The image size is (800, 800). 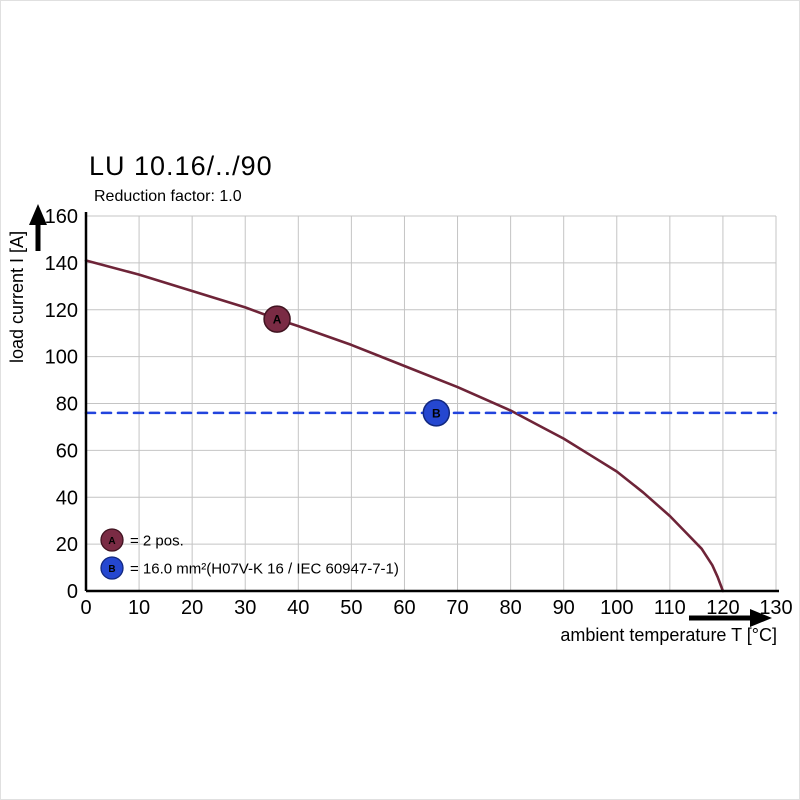 I want to click on legend-text-B: = 16.0 mm²(H07V-K 16 / IEC 60947-7-1), so click(x=264, y=569).